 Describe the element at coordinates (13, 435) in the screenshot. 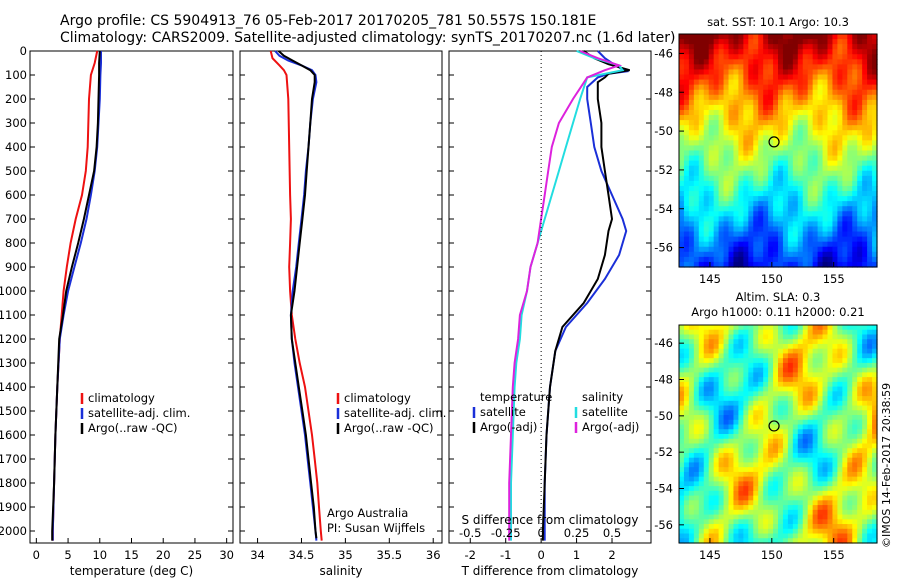

I see `depth-tick-label: 1600` at that location.